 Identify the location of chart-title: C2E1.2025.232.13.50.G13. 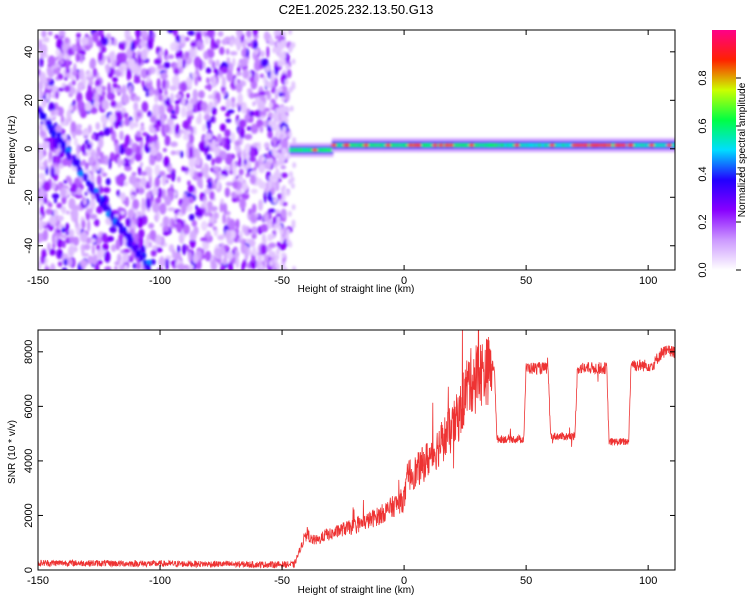
(356, 9).